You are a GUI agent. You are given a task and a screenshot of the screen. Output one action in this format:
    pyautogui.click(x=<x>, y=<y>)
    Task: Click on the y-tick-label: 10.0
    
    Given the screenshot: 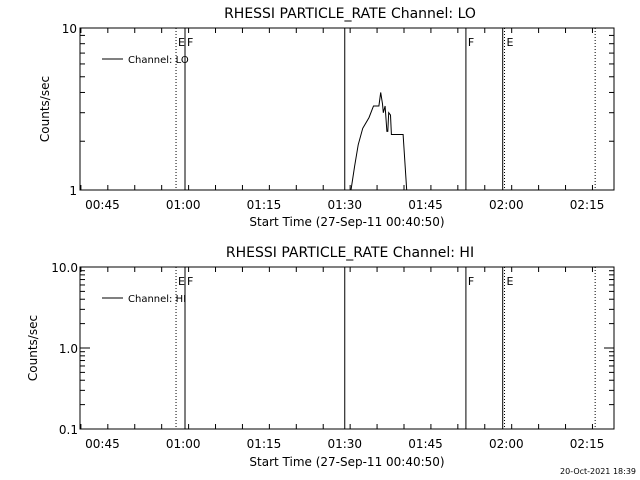 What is the action you would take?
    pyautogui.click(x=64, y=268)
    